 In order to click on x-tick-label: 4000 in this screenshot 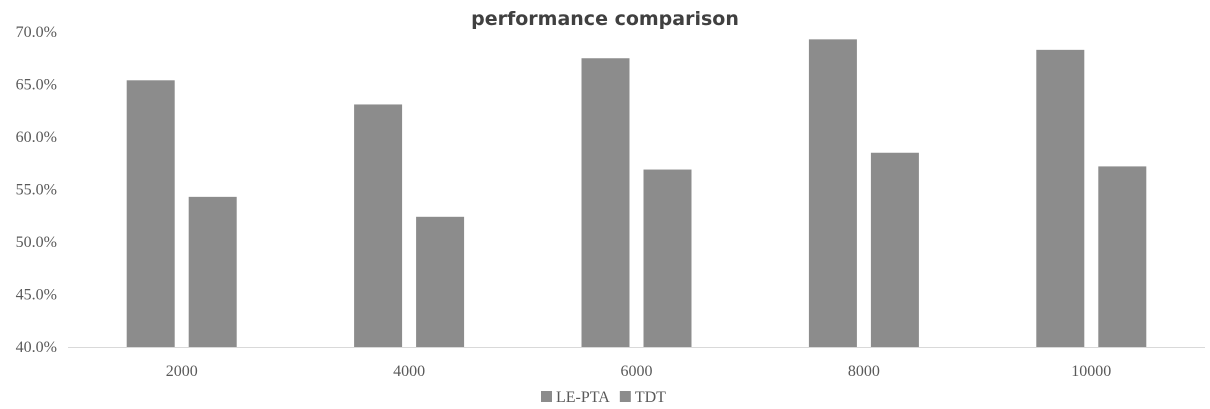, I will do `click(409, 371)`.